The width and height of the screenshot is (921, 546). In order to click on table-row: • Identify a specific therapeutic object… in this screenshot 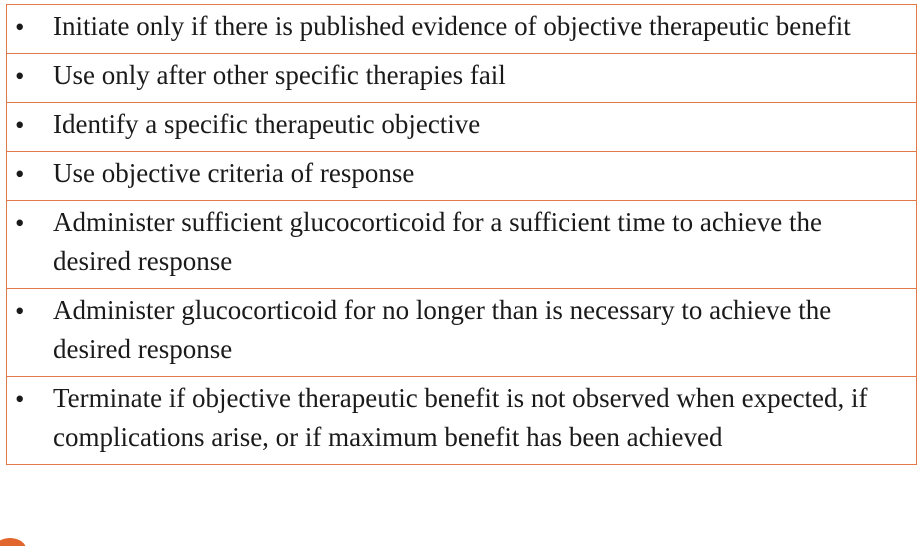, I will do `click(461, 127)`.